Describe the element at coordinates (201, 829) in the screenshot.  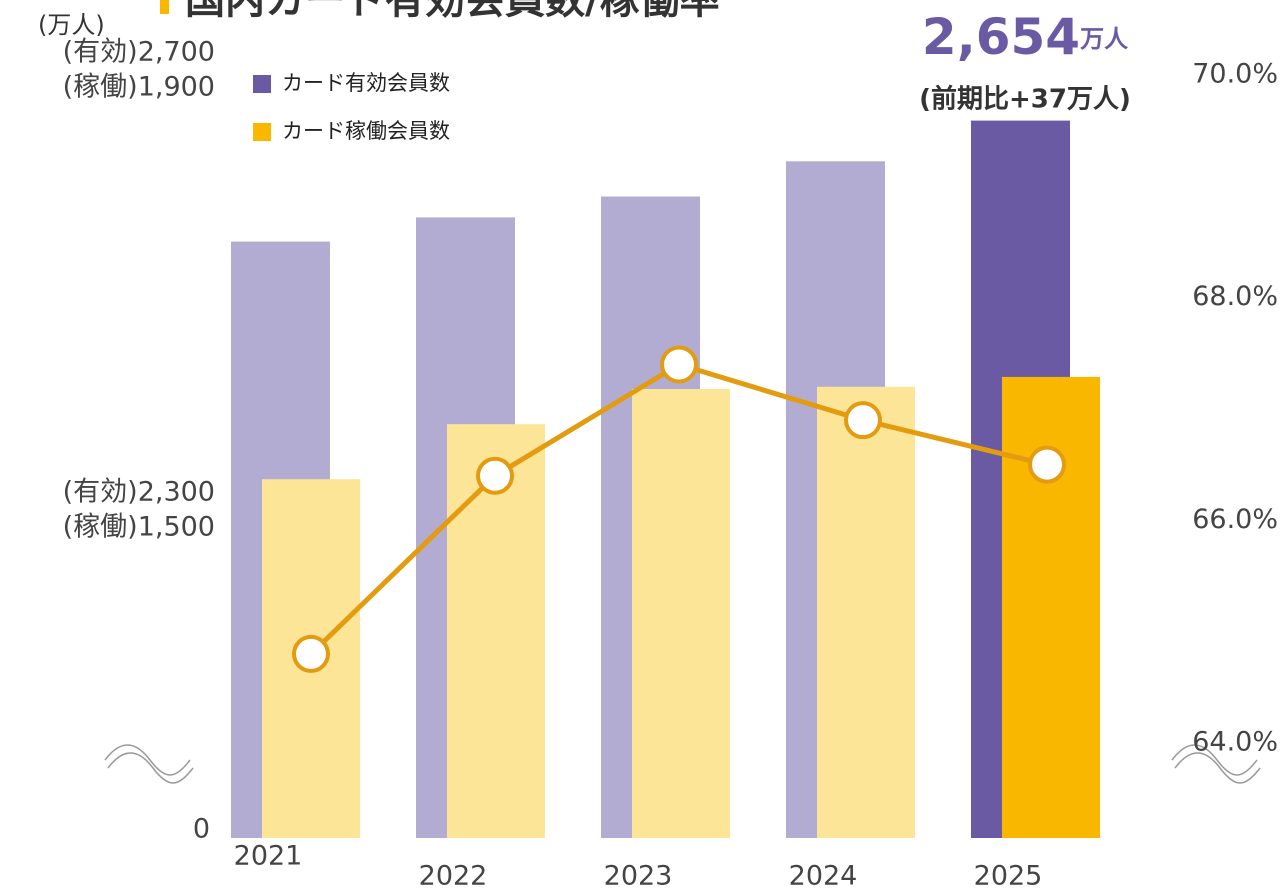
I see `y-tick-label: 0` at that location.